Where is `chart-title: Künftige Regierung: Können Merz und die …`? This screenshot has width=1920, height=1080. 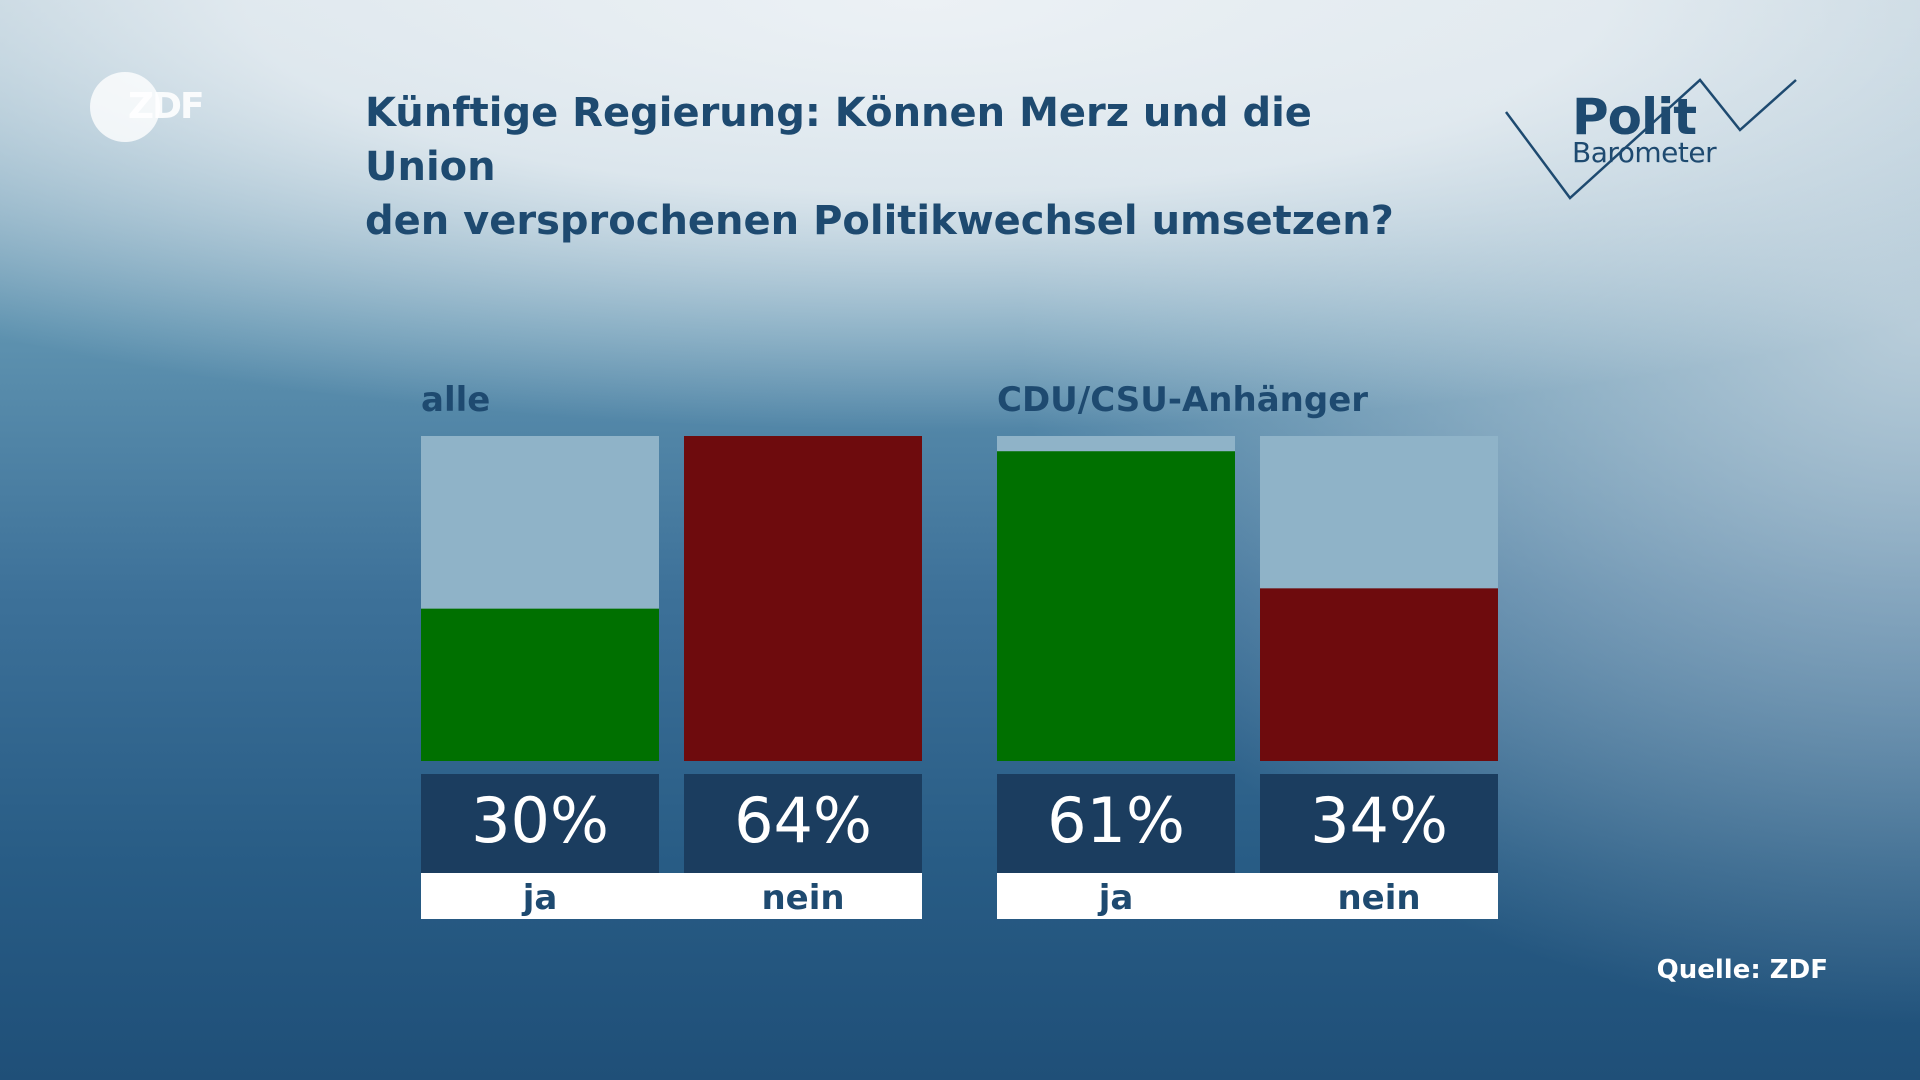
chart-title: Künftige Regierung: Können Merz und die … is located at coordinates (905, 167).